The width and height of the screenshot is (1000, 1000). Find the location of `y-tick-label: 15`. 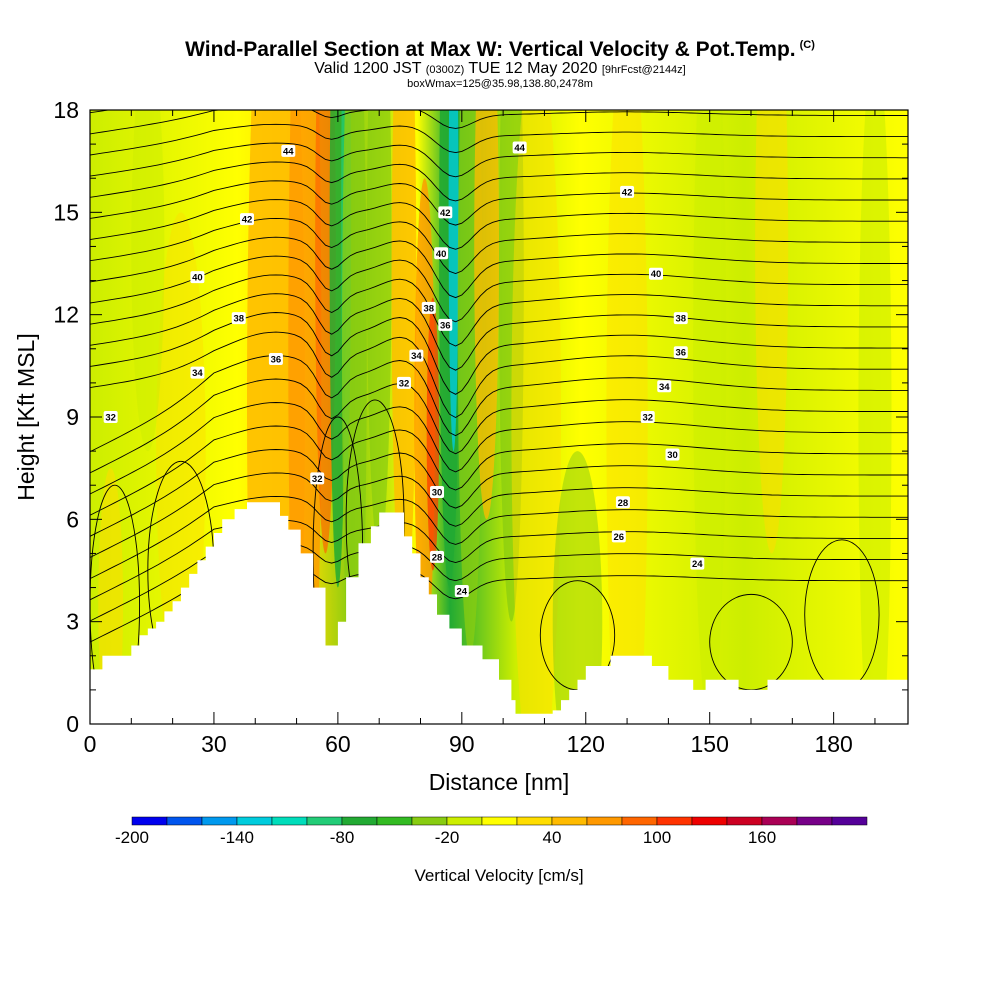

y-tick-label: 15 is located at coordinates (66, 212).